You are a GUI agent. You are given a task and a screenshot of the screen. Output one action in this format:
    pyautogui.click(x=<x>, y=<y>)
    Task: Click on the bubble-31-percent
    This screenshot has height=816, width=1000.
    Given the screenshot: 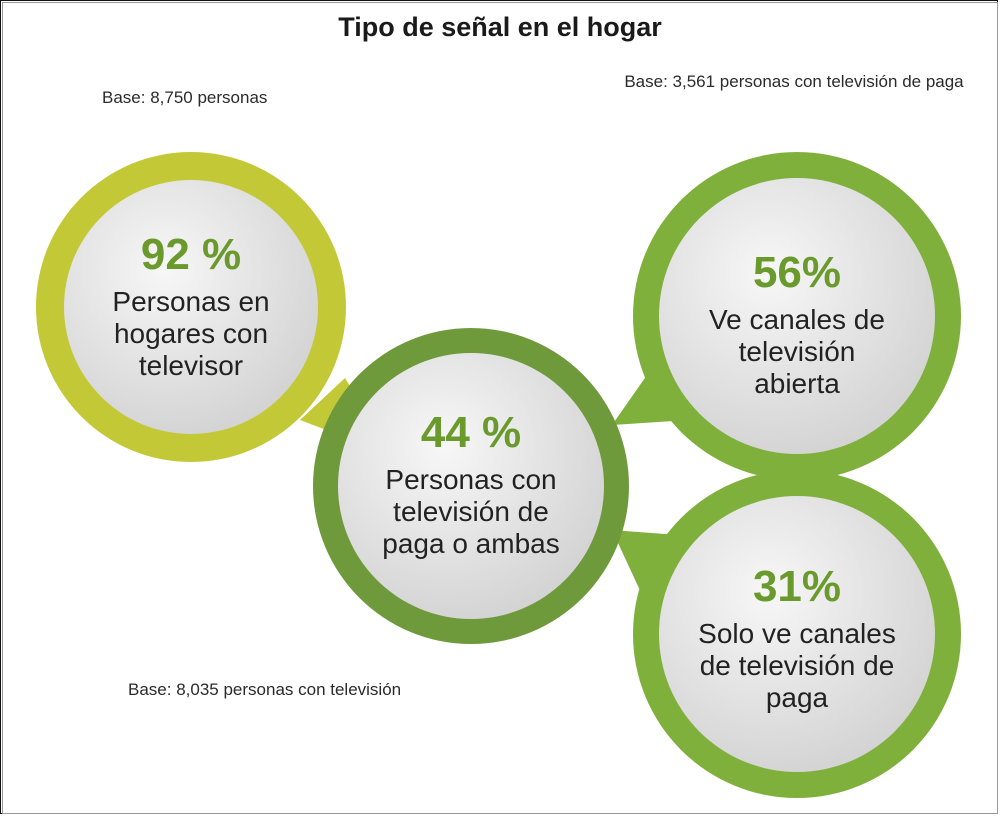 What is the action you would take?
    pyautogui.click(x=786, y=634)
    